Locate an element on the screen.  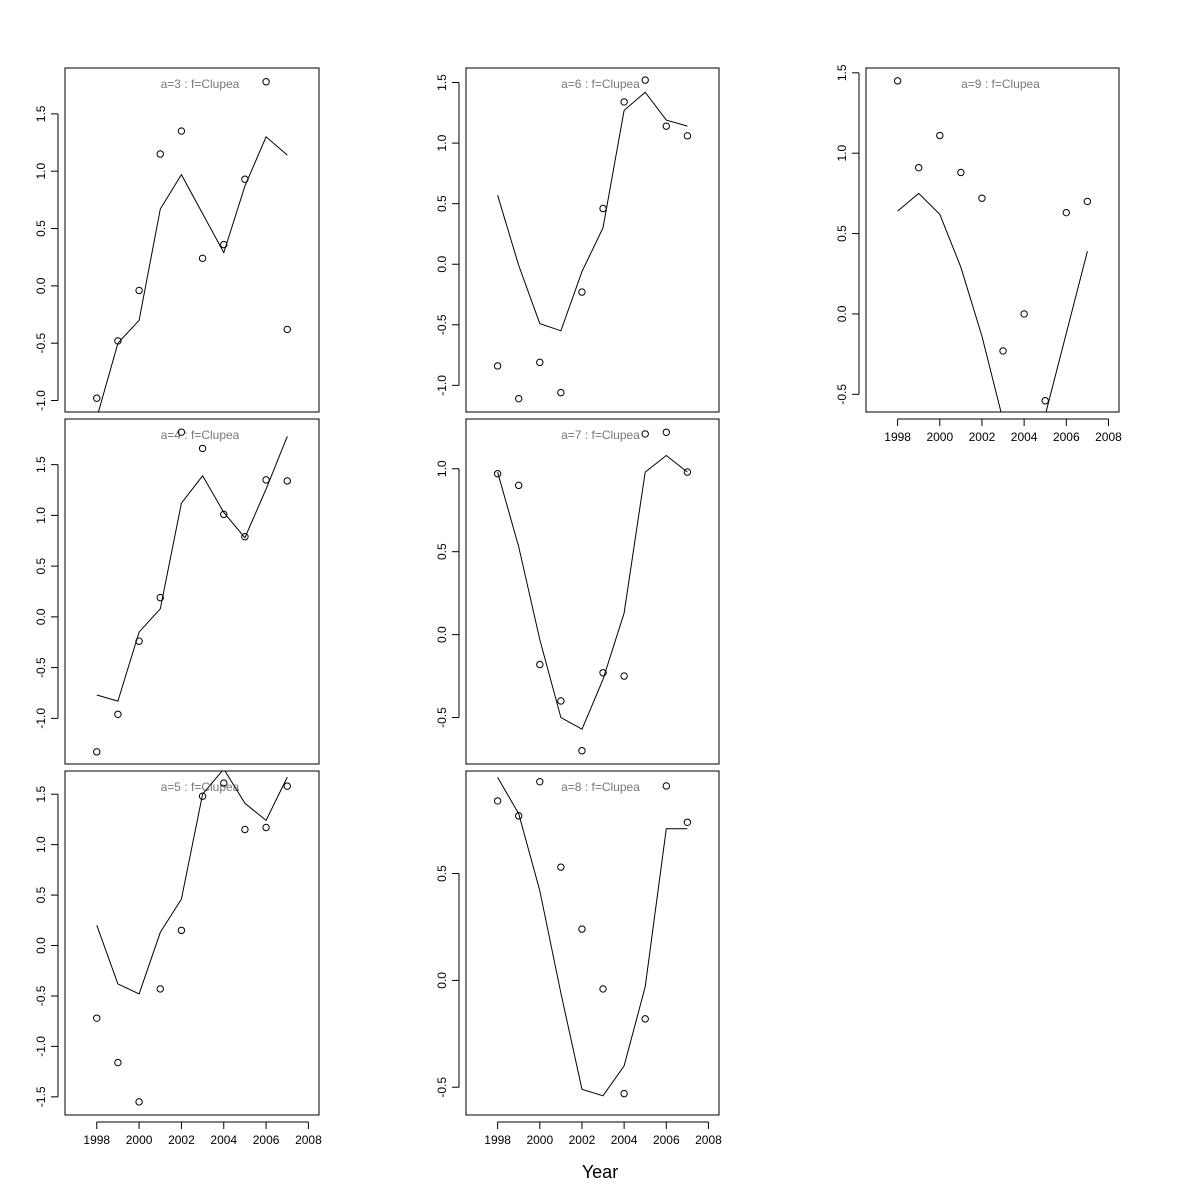
panel-label: a=7 : f=Clupea is located at coordinates (600, 435).